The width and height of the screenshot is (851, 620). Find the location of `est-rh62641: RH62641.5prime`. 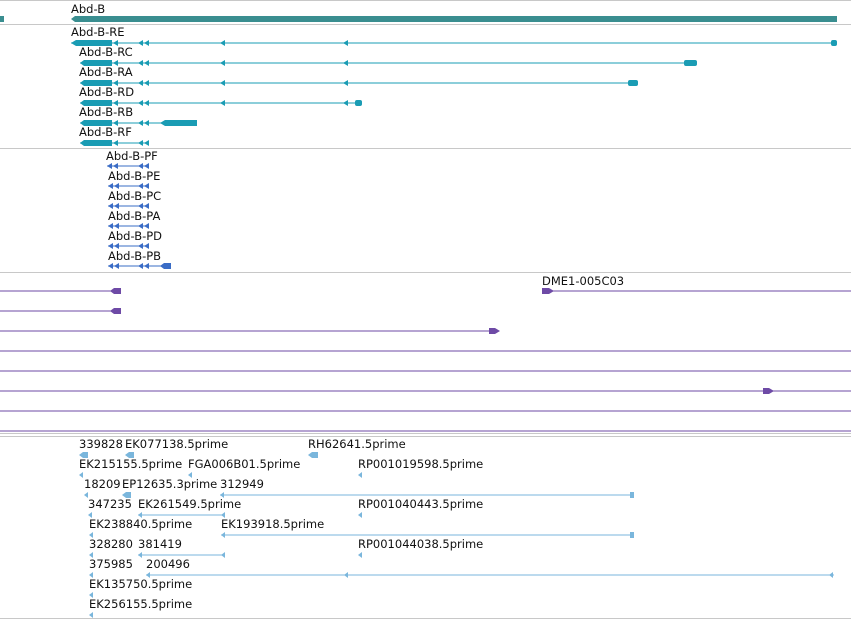

est-rh62641: RH62641.5prime is located at coordinates (357, 447).